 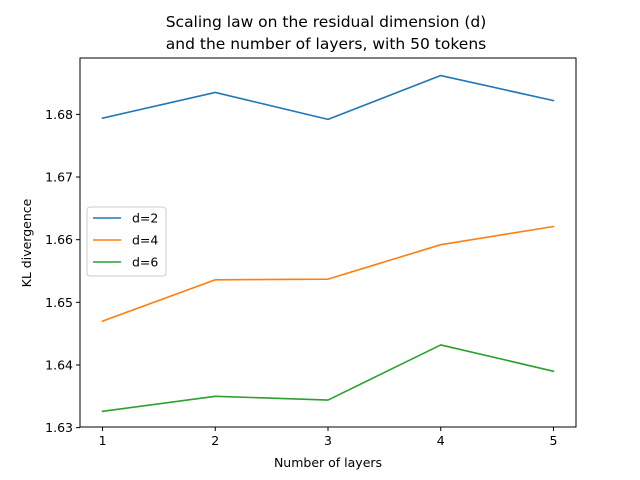 What do you see at coordinates (59, 364) in the screenshot?
I see `y-tick-label: 1.64` at bounding box center [59, 364].